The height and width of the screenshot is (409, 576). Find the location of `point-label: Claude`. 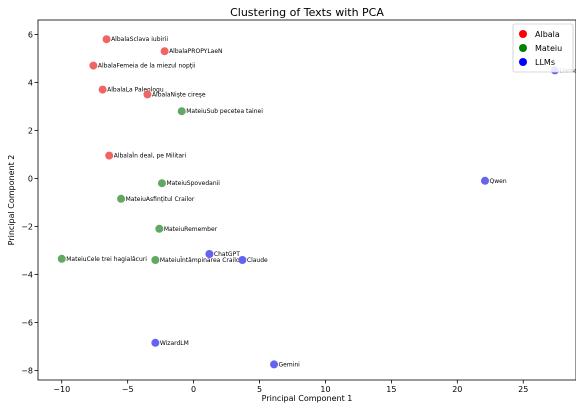

point-label: Claude is located at coordinates (257, 260).